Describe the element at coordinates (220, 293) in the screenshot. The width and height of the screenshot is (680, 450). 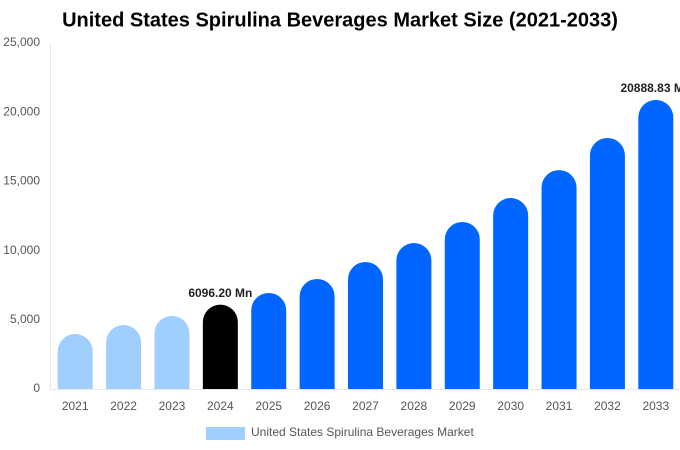
I see `value-label: 6096.20 Mn` at that location.